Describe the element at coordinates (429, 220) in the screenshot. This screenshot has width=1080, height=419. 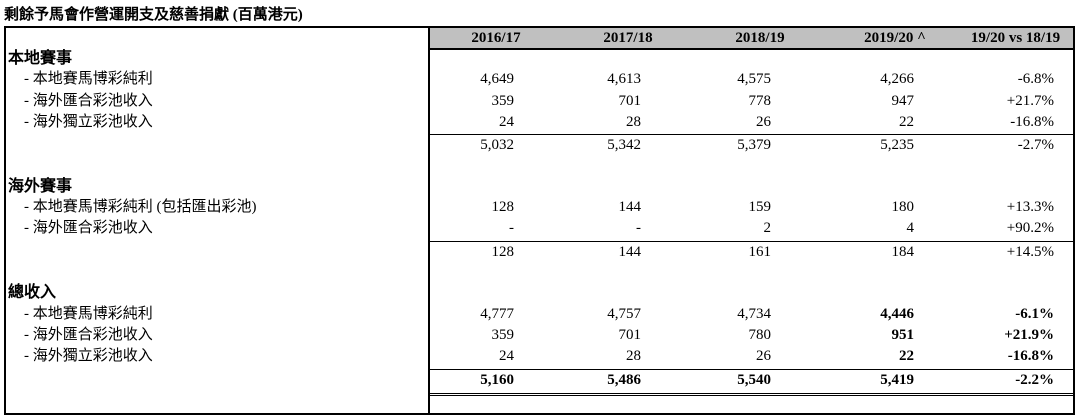
I see `col-divider-label` at that location.